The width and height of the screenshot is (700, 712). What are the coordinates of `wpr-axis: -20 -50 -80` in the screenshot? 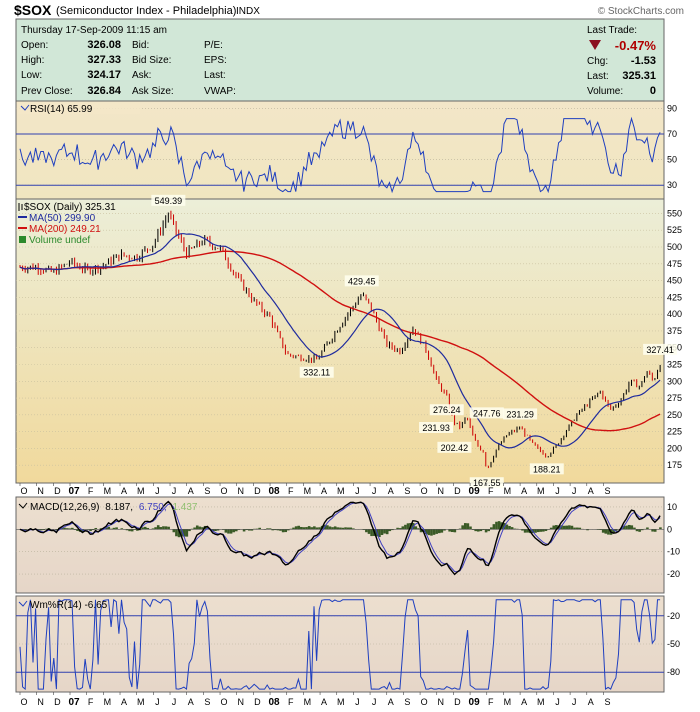 It's located at (673, 644).